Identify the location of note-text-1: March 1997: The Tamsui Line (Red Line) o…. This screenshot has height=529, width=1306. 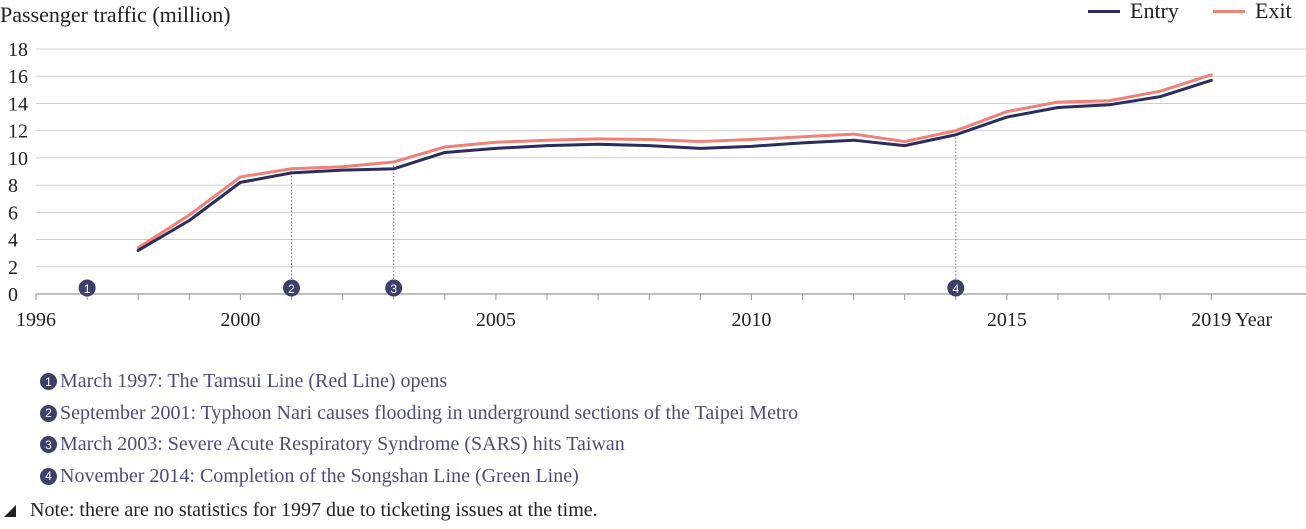
(254, 381).